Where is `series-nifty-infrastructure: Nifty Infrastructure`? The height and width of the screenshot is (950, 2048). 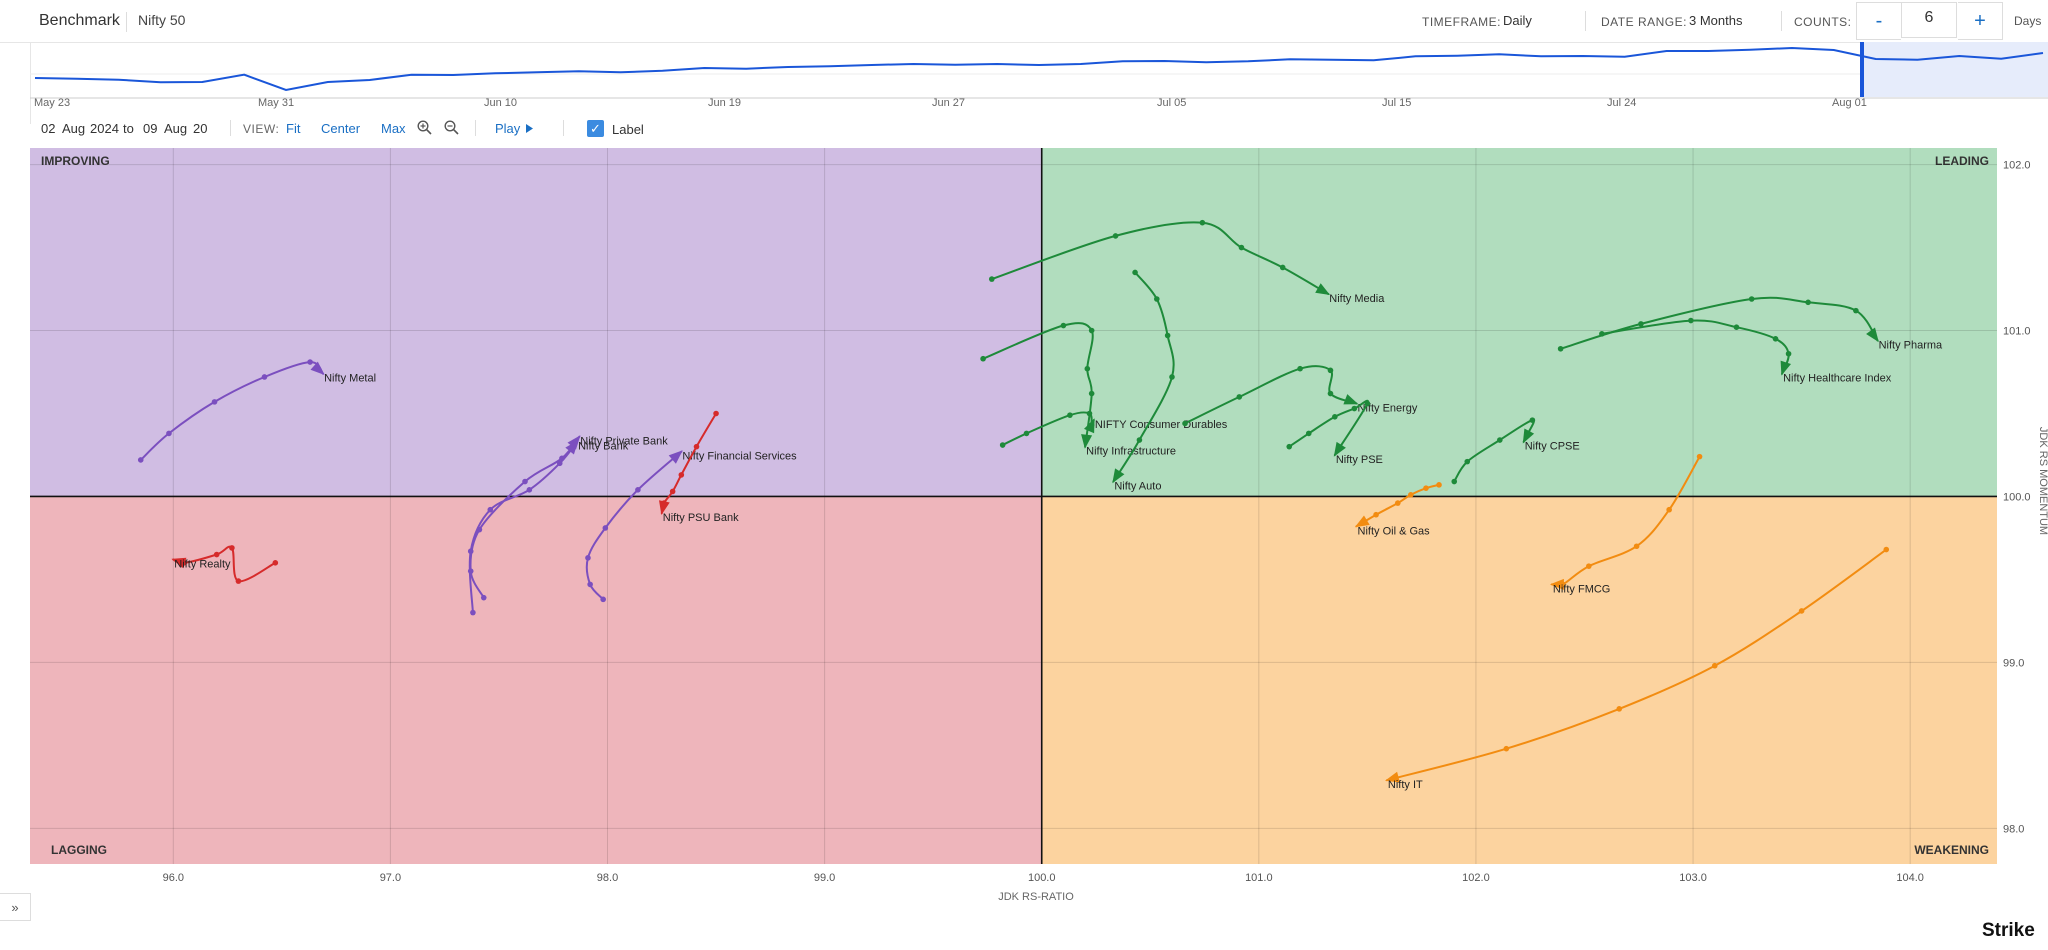
series-nifty-infrastructure: Nifty Infrastructure is located at coordinates (1078, 390).